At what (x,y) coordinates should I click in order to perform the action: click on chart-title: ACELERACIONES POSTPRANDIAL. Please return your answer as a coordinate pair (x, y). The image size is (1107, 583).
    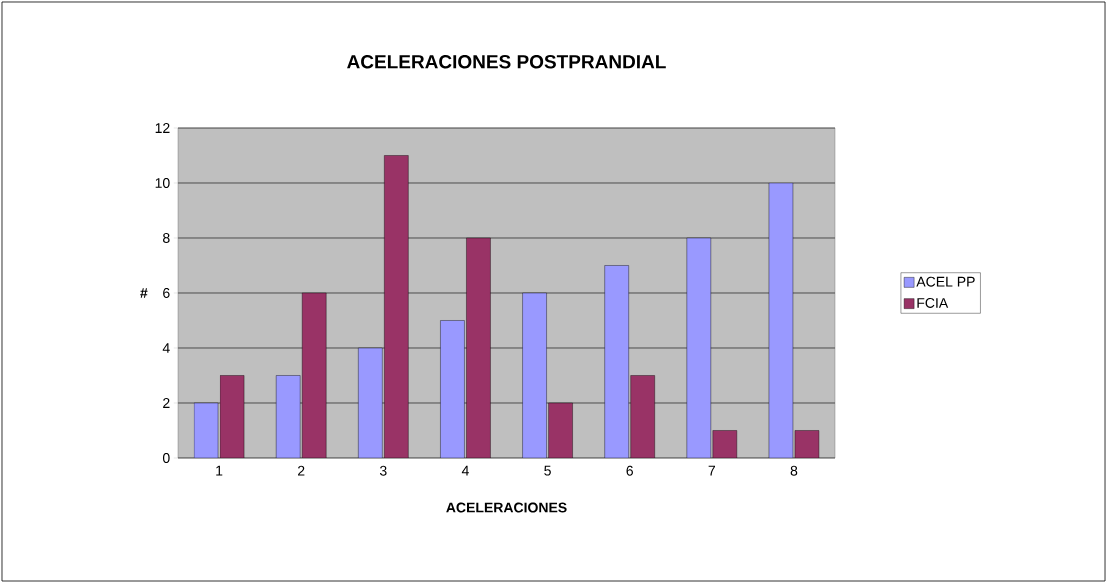
    Looking at the image, I should click on (506, 62).